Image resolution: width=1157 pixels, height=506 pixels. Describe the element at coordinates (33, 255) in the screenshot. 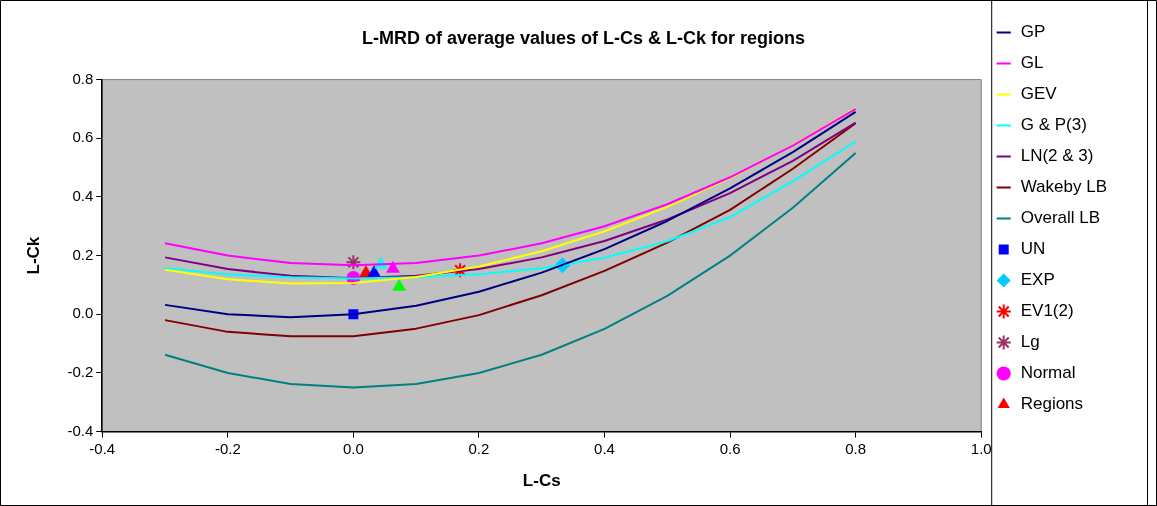

I see `y-axis-title: L-Ck` at that location.